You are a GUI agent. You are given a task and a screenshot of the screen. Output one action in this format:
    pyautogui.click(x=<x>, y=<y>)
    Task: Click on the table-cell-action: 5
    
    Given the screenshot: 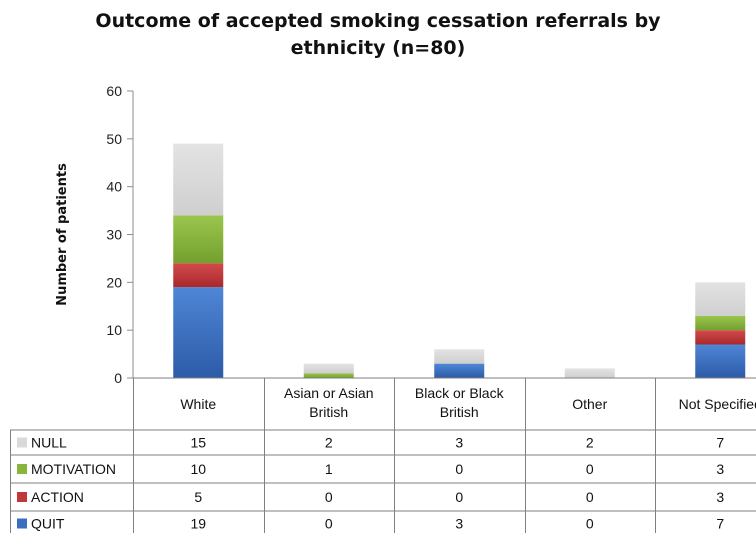 What is the action you would take?
    pyautogui.click(x=198, y=497)
    